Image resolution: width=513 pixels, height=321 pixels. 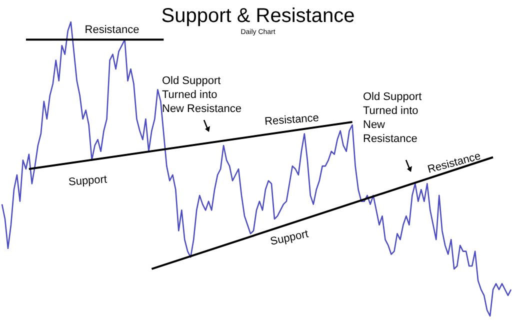 I want to click on chart-title: Support & Resistance, so click(x=258, y=16).